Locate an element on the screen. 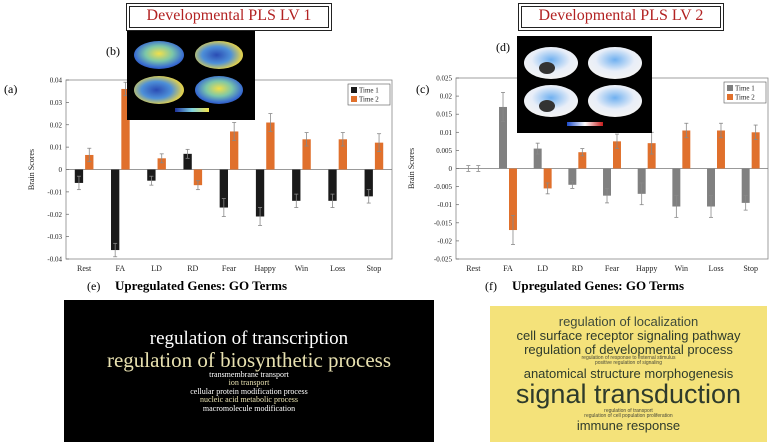 This screenshot has width=776, height=445. cloud-term: ion transport is located at coordinates (249, 383).